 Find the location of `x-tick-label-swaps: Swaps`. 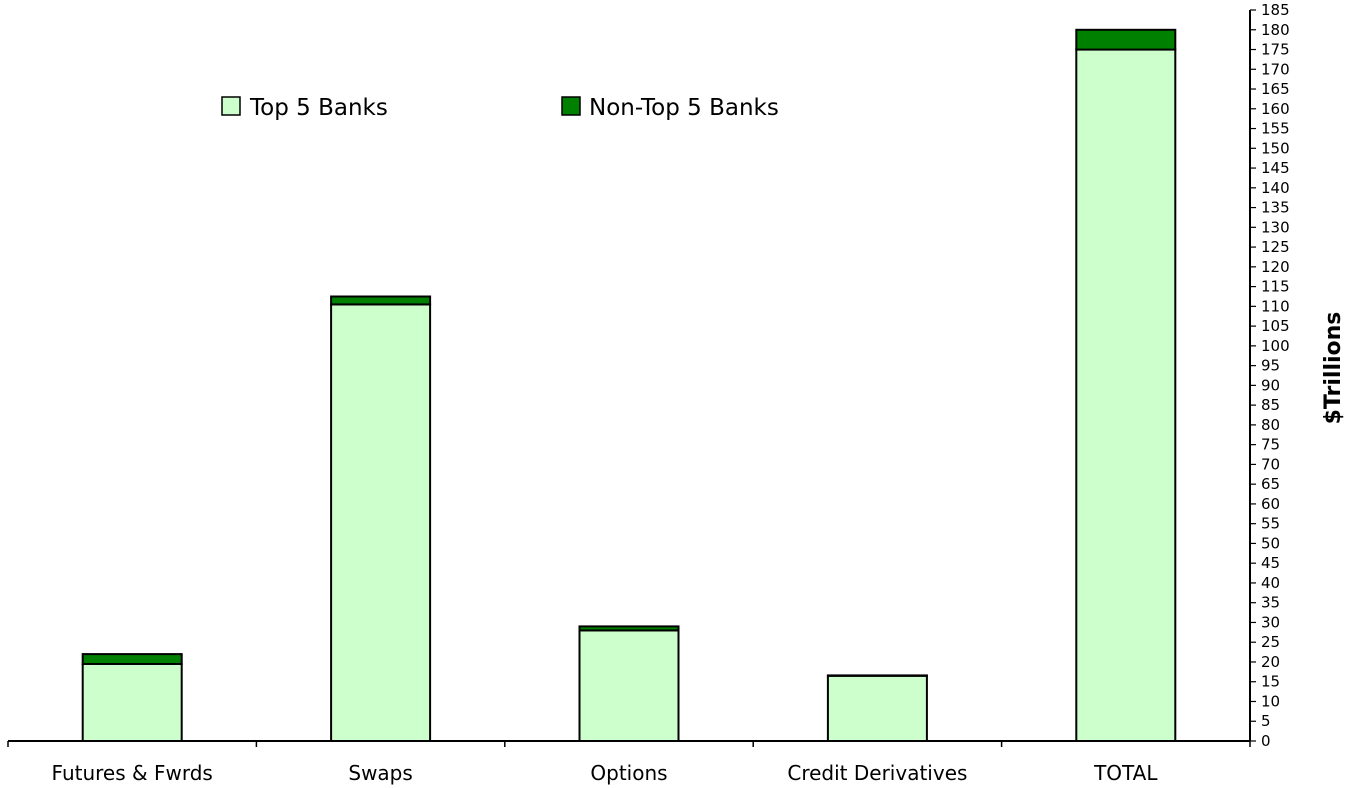

x-tick-label-swaps: Swaps is located at coordinates (380, 773).